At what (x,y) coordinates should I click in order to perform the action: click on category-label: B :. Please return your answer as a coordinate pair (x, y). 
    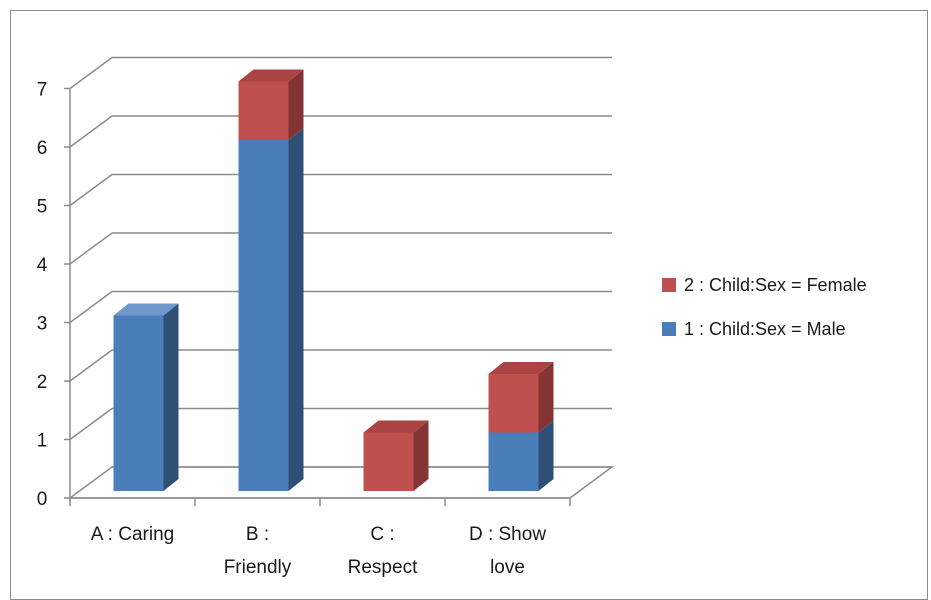
    Looking at the image, I should click on (257, 534).